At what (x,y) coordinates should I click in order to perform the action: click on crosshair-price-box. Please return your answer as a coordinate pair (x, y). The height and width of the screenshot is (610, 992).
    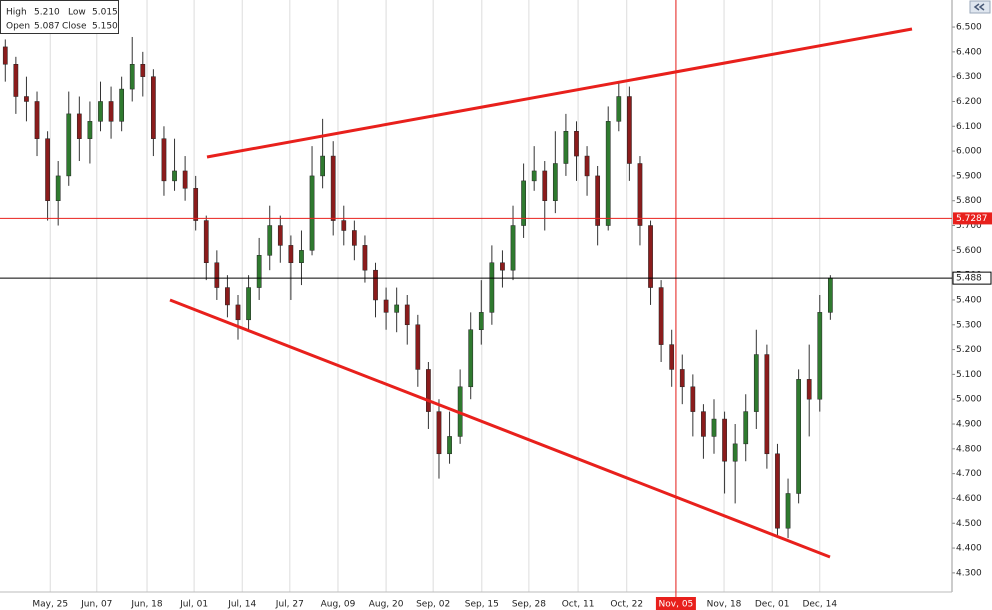
    Looking at the image, I should click on (972, 218).